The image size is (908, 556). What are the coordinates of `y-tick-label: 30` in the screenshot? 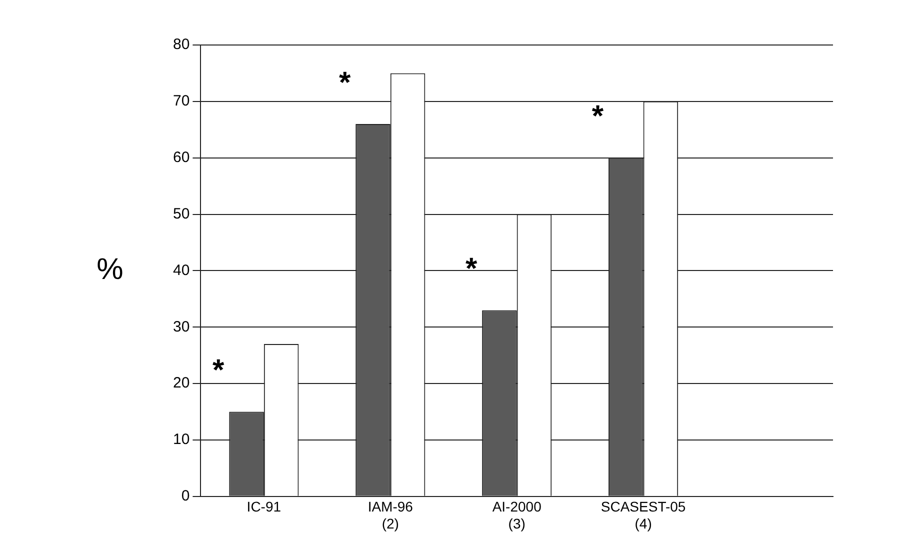 It's located at (181, 327).